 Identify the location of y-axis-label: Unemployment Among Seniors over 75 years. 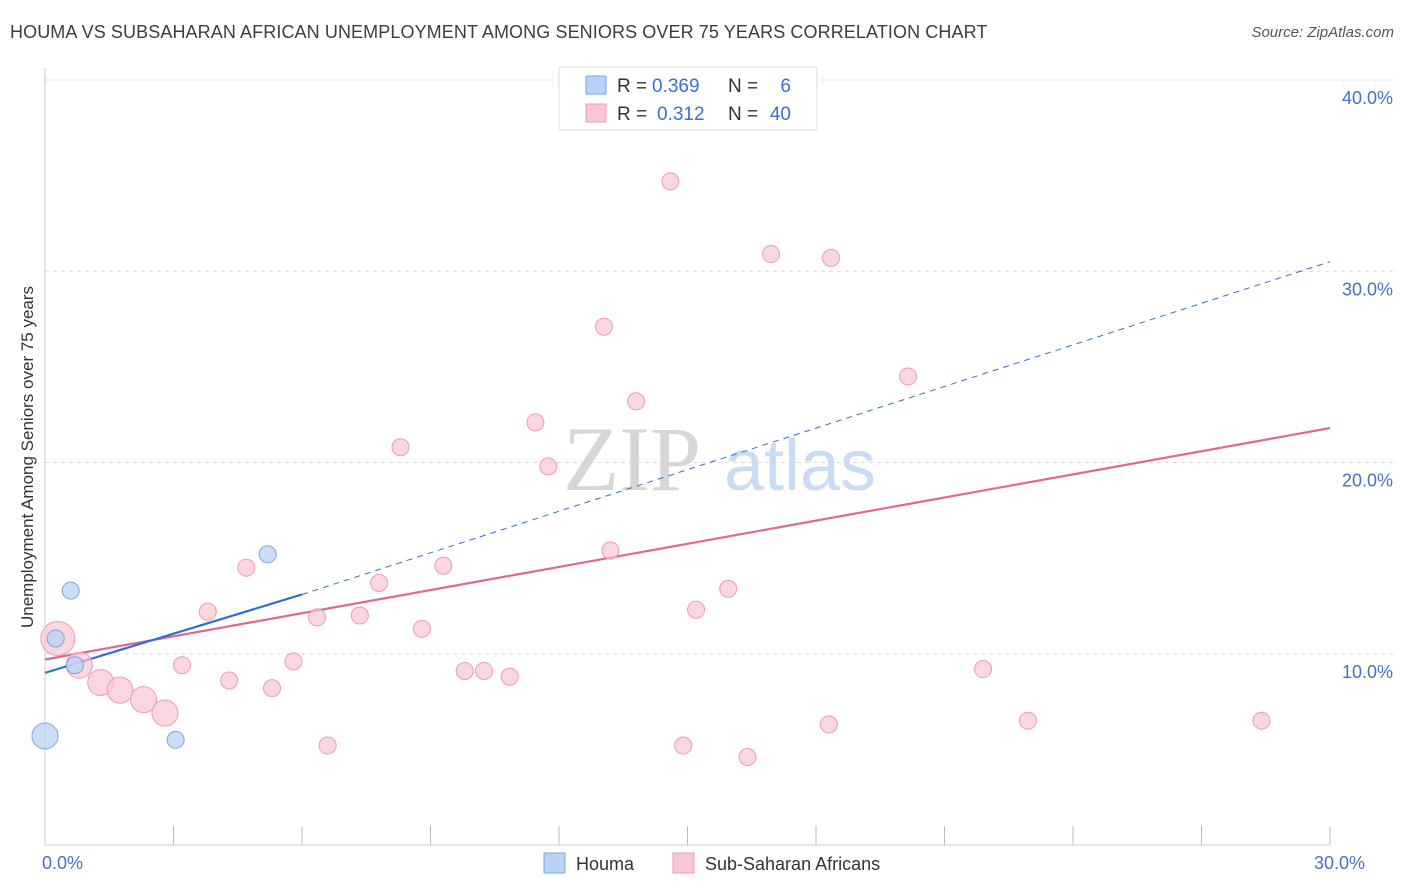
(27, 457).